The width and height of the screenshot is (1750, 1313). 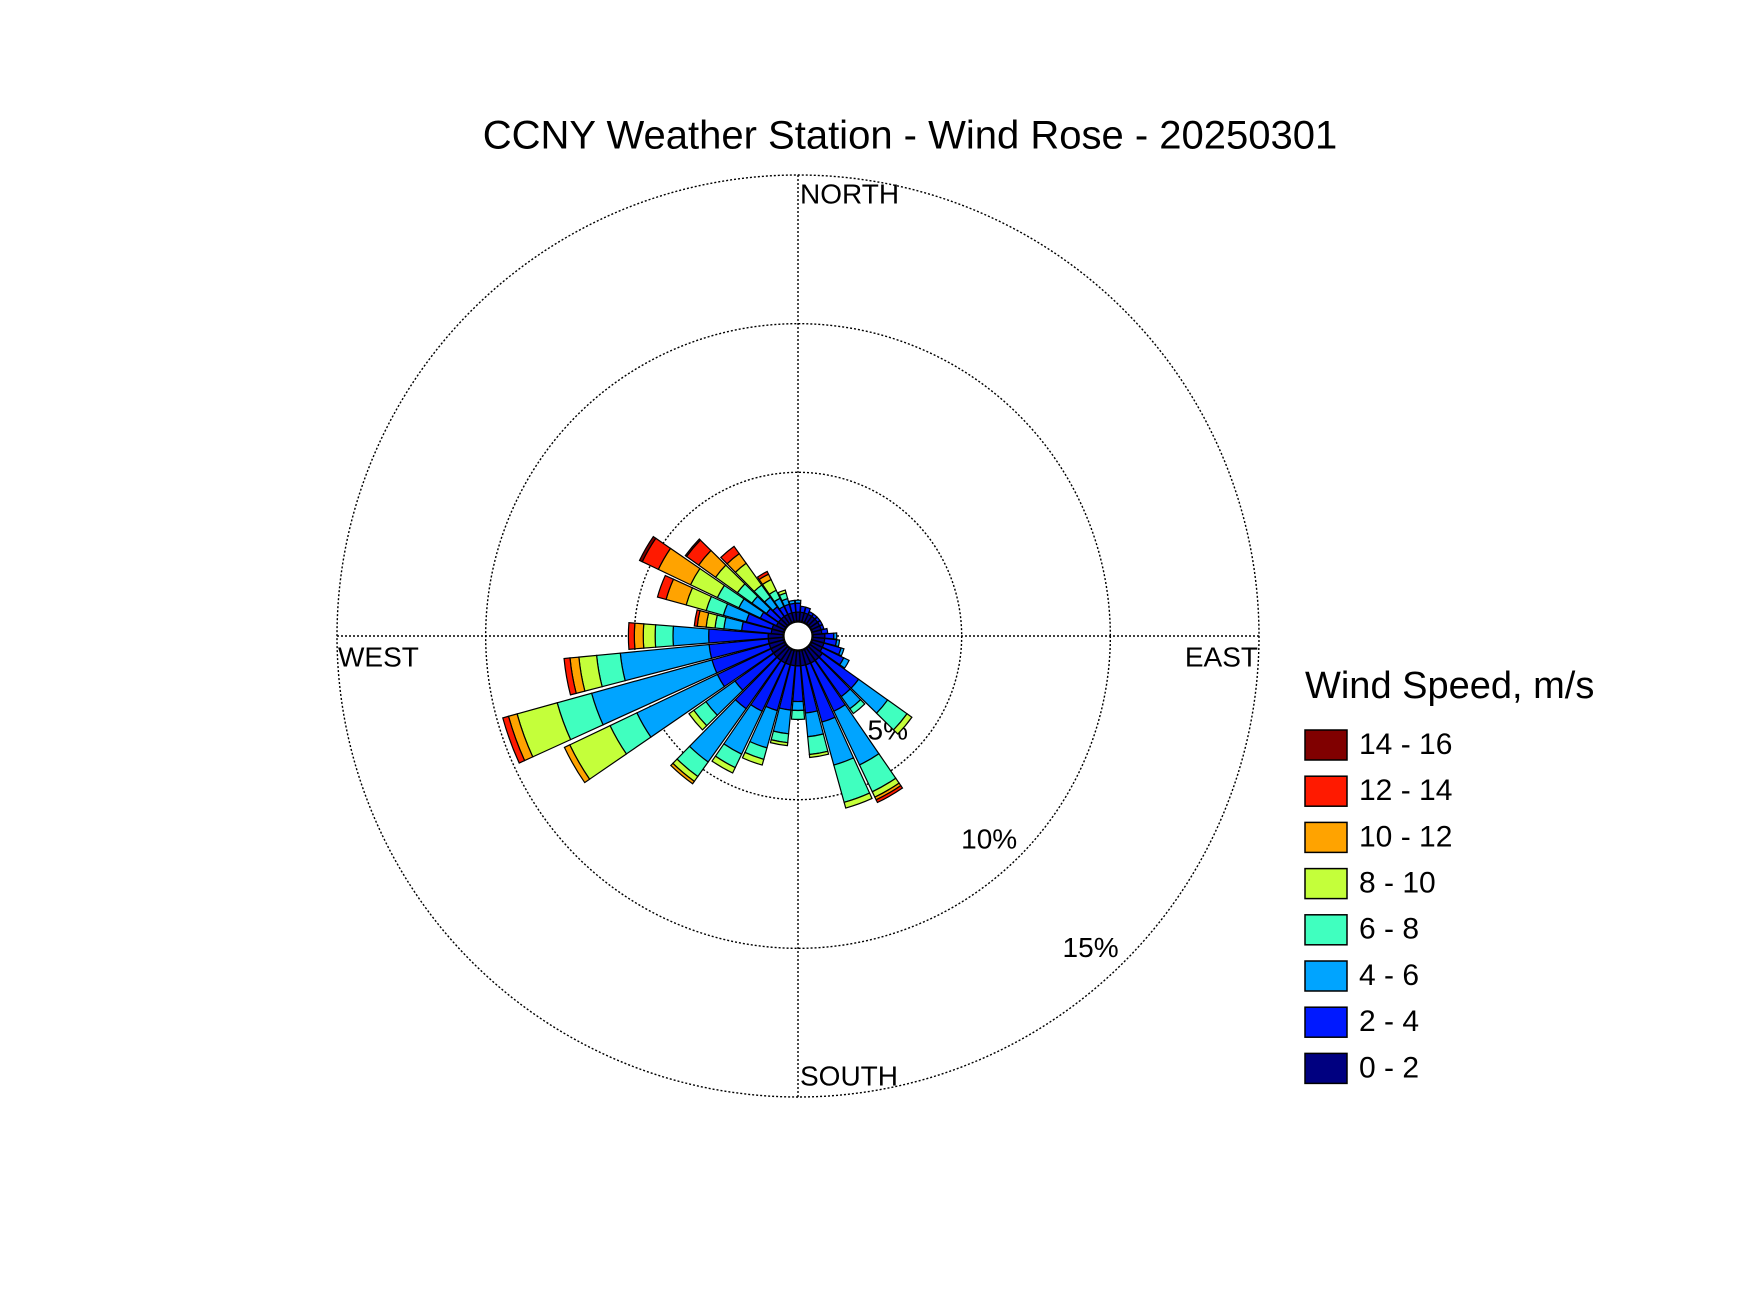 What do you see at coordinates (1389, 1021) in the screenshot?
I see `legend-label: 2 - 4` at bounding box center [1389, 1021].